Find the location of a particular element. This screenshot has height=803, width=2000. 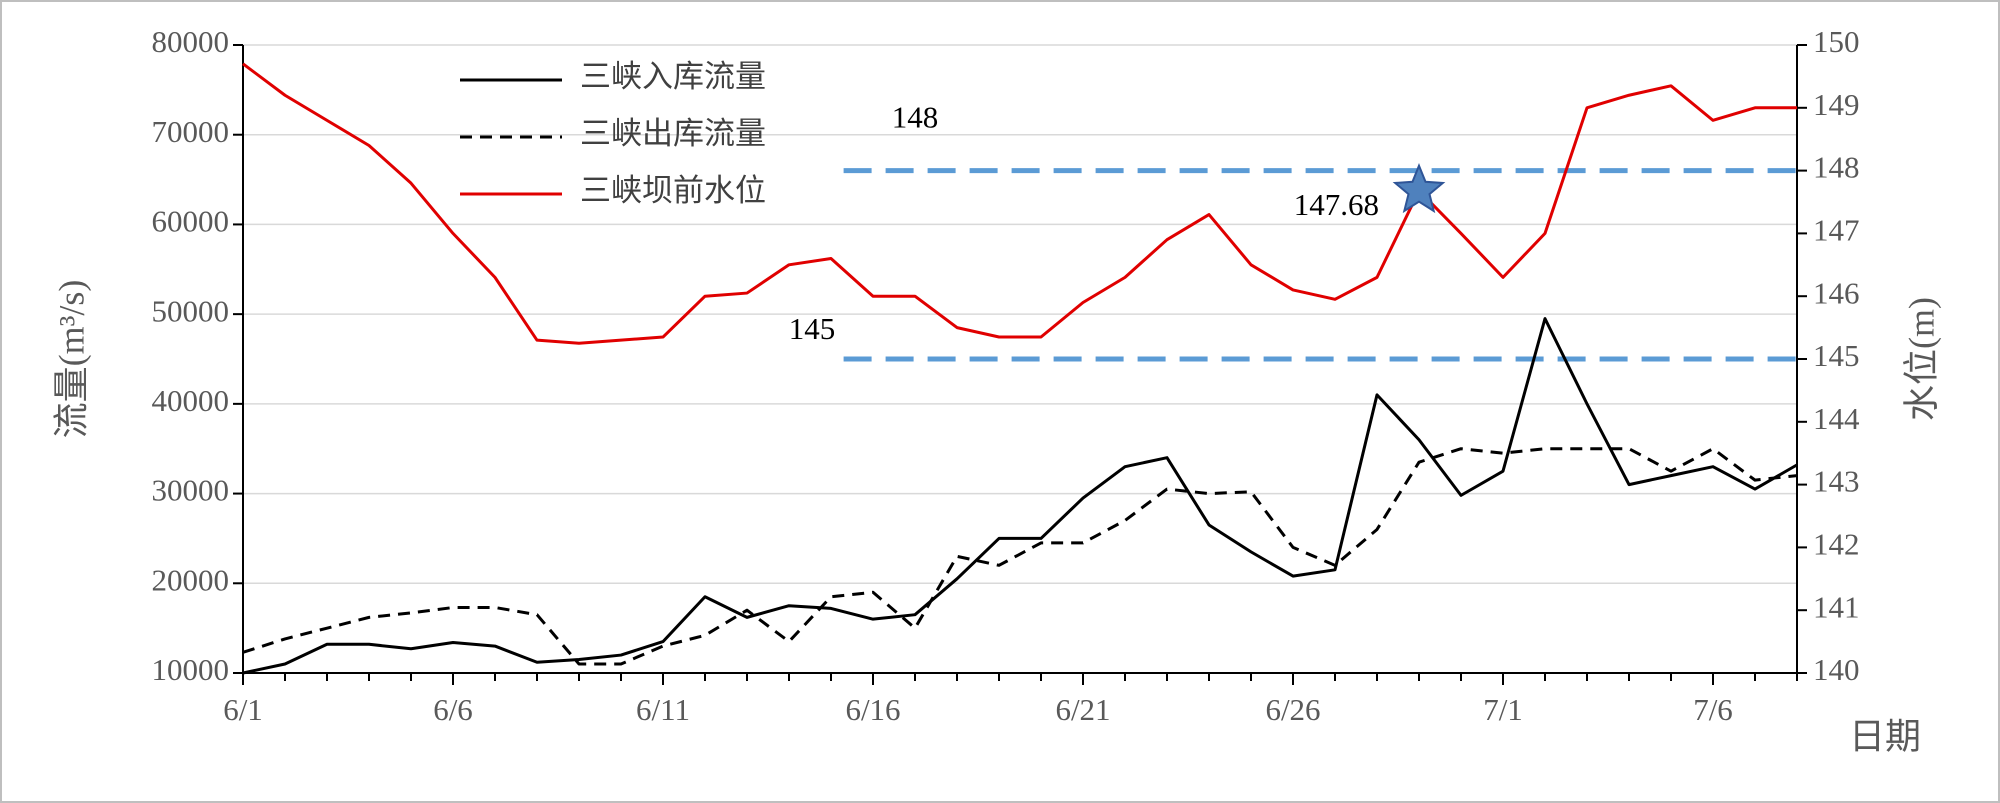

y2-tick-label: 144 is located at coordinates (1836, 418).